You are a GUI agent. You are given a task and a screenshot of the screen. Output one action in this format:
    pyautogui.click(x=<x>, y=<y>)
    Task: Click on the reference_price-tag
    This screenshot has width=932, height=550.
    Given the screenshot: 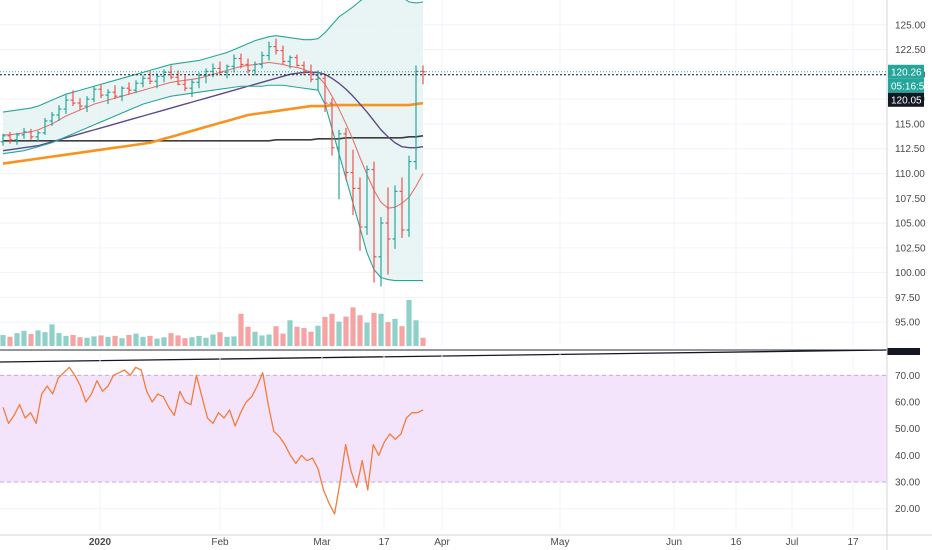 What is the action you would take?
    pyautogui.click(x=906, y=99)
    